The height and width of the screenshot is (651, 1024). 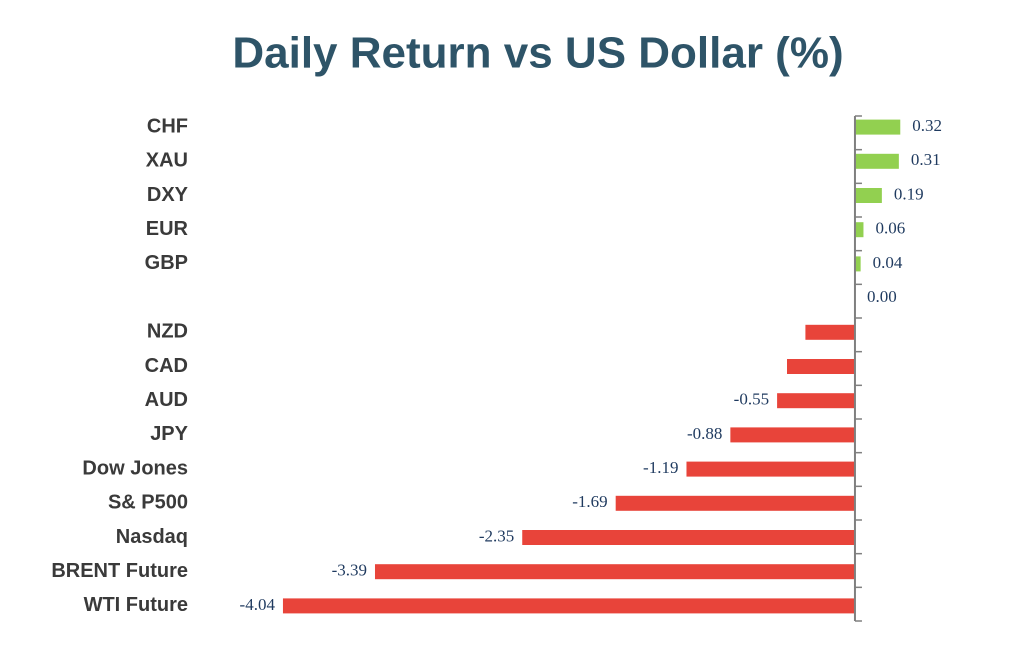 I want to click on chart-title: Daily Return vs US Dollar (%), so click(x=537, y=53).